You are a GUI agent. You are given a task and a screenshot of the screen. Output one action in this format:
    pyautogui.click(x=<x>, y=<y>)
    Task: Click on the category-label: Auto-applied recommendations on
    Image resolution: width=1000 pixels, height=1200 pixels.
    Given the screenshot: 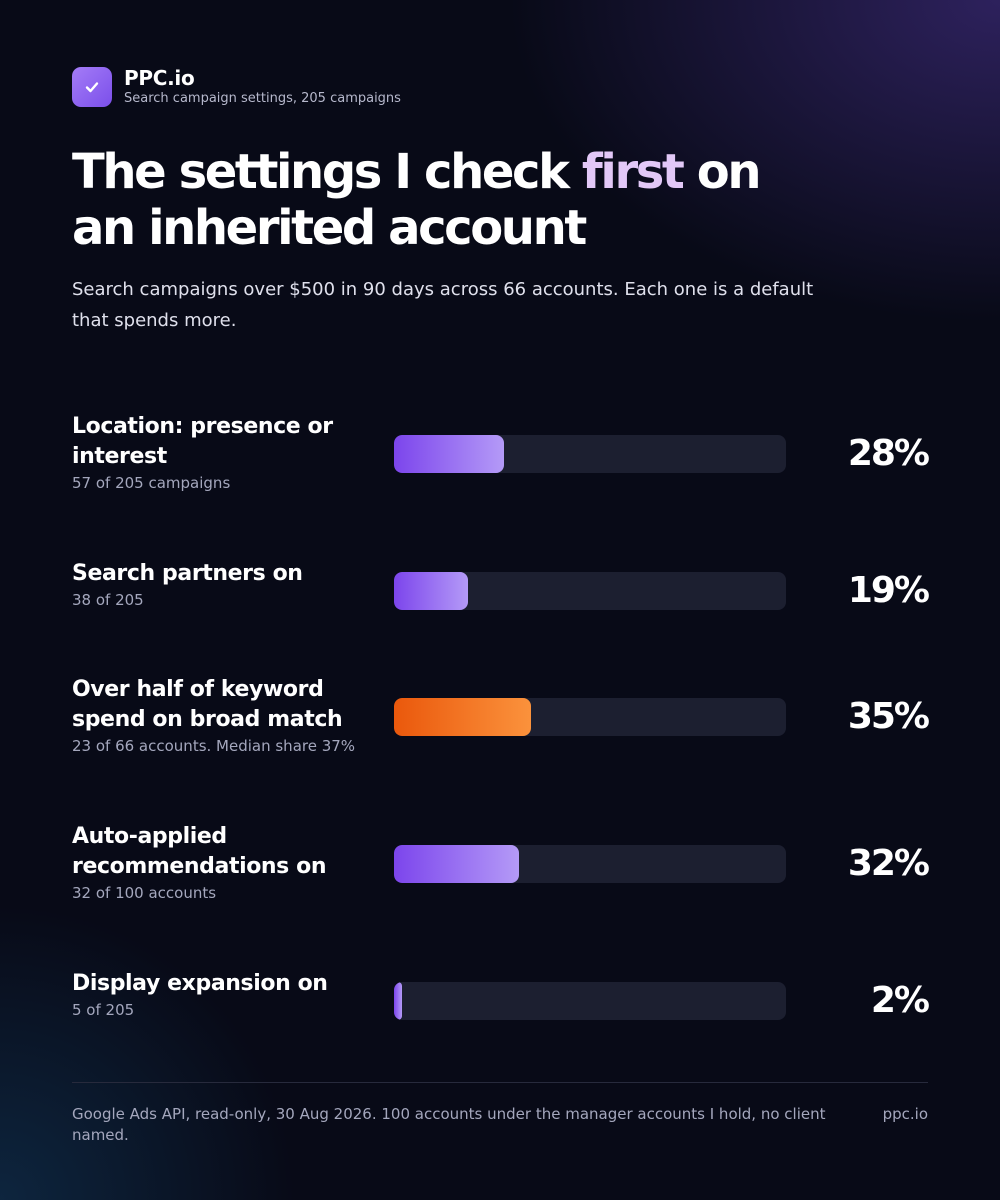 What is the action you would take?
    pyautogui.click(x=199, y=851)
    